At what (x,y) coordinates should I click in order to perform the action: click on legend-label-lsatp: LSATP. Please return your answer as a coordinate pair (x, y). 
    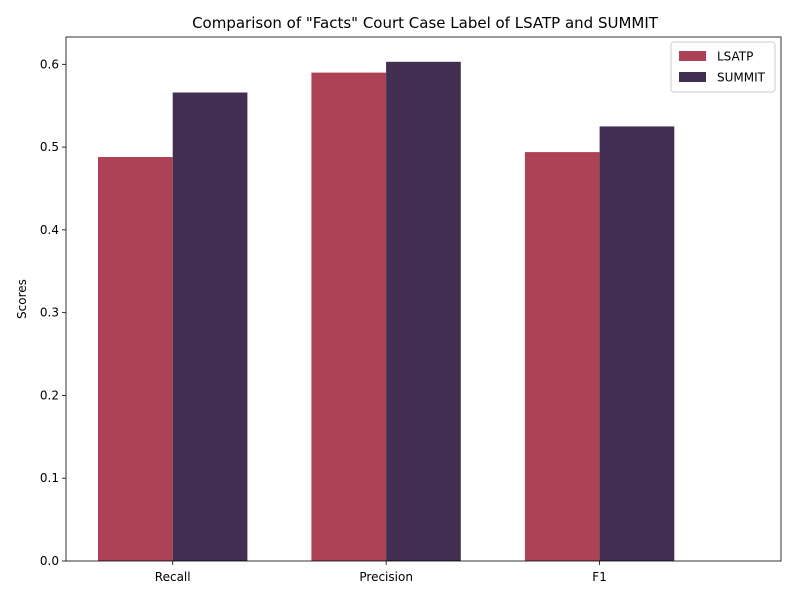
    Looking at the image, I should click on (735, 57).